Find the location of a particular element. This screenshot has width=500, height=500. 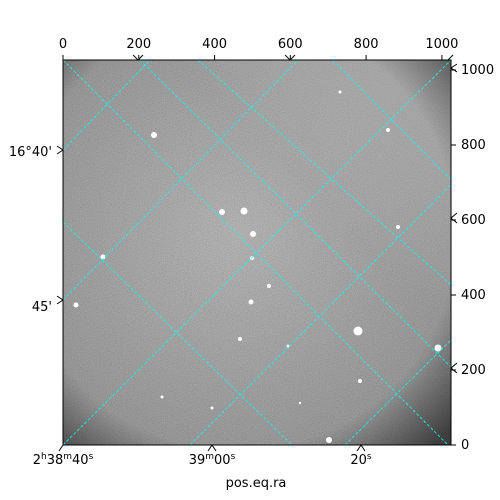

ra-tick-label: 2h38m40s is located at coordinates (63, 460).